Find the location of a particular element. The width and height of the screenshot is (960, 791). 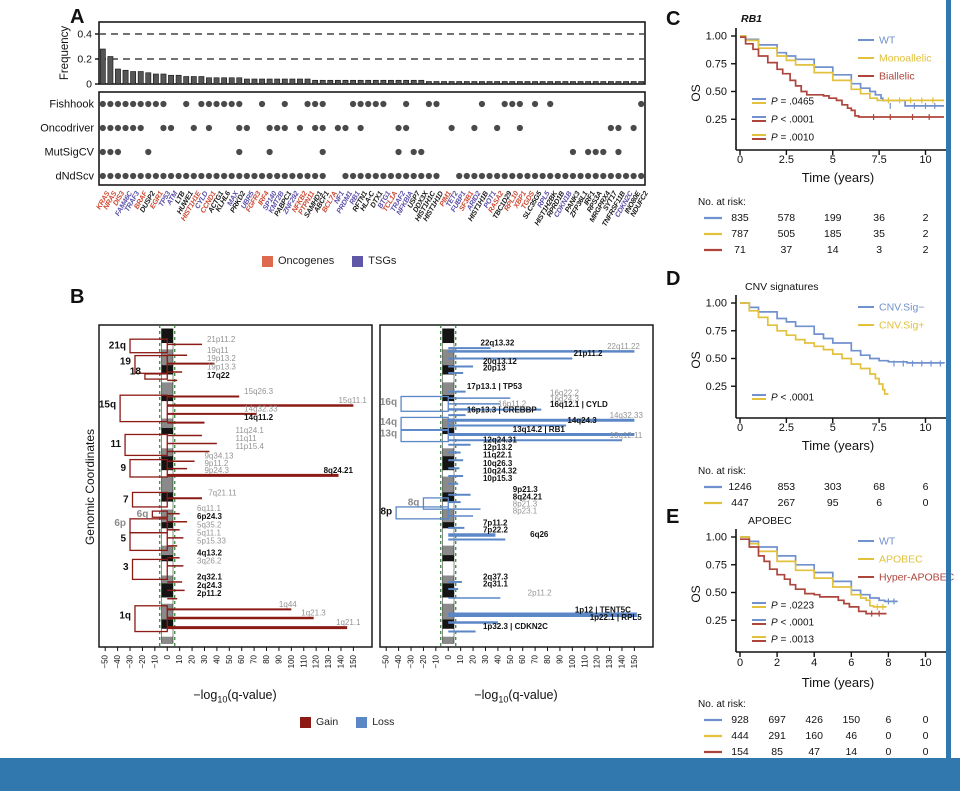

peak-label: 5q35.2 is located at coordinates (209, 524).